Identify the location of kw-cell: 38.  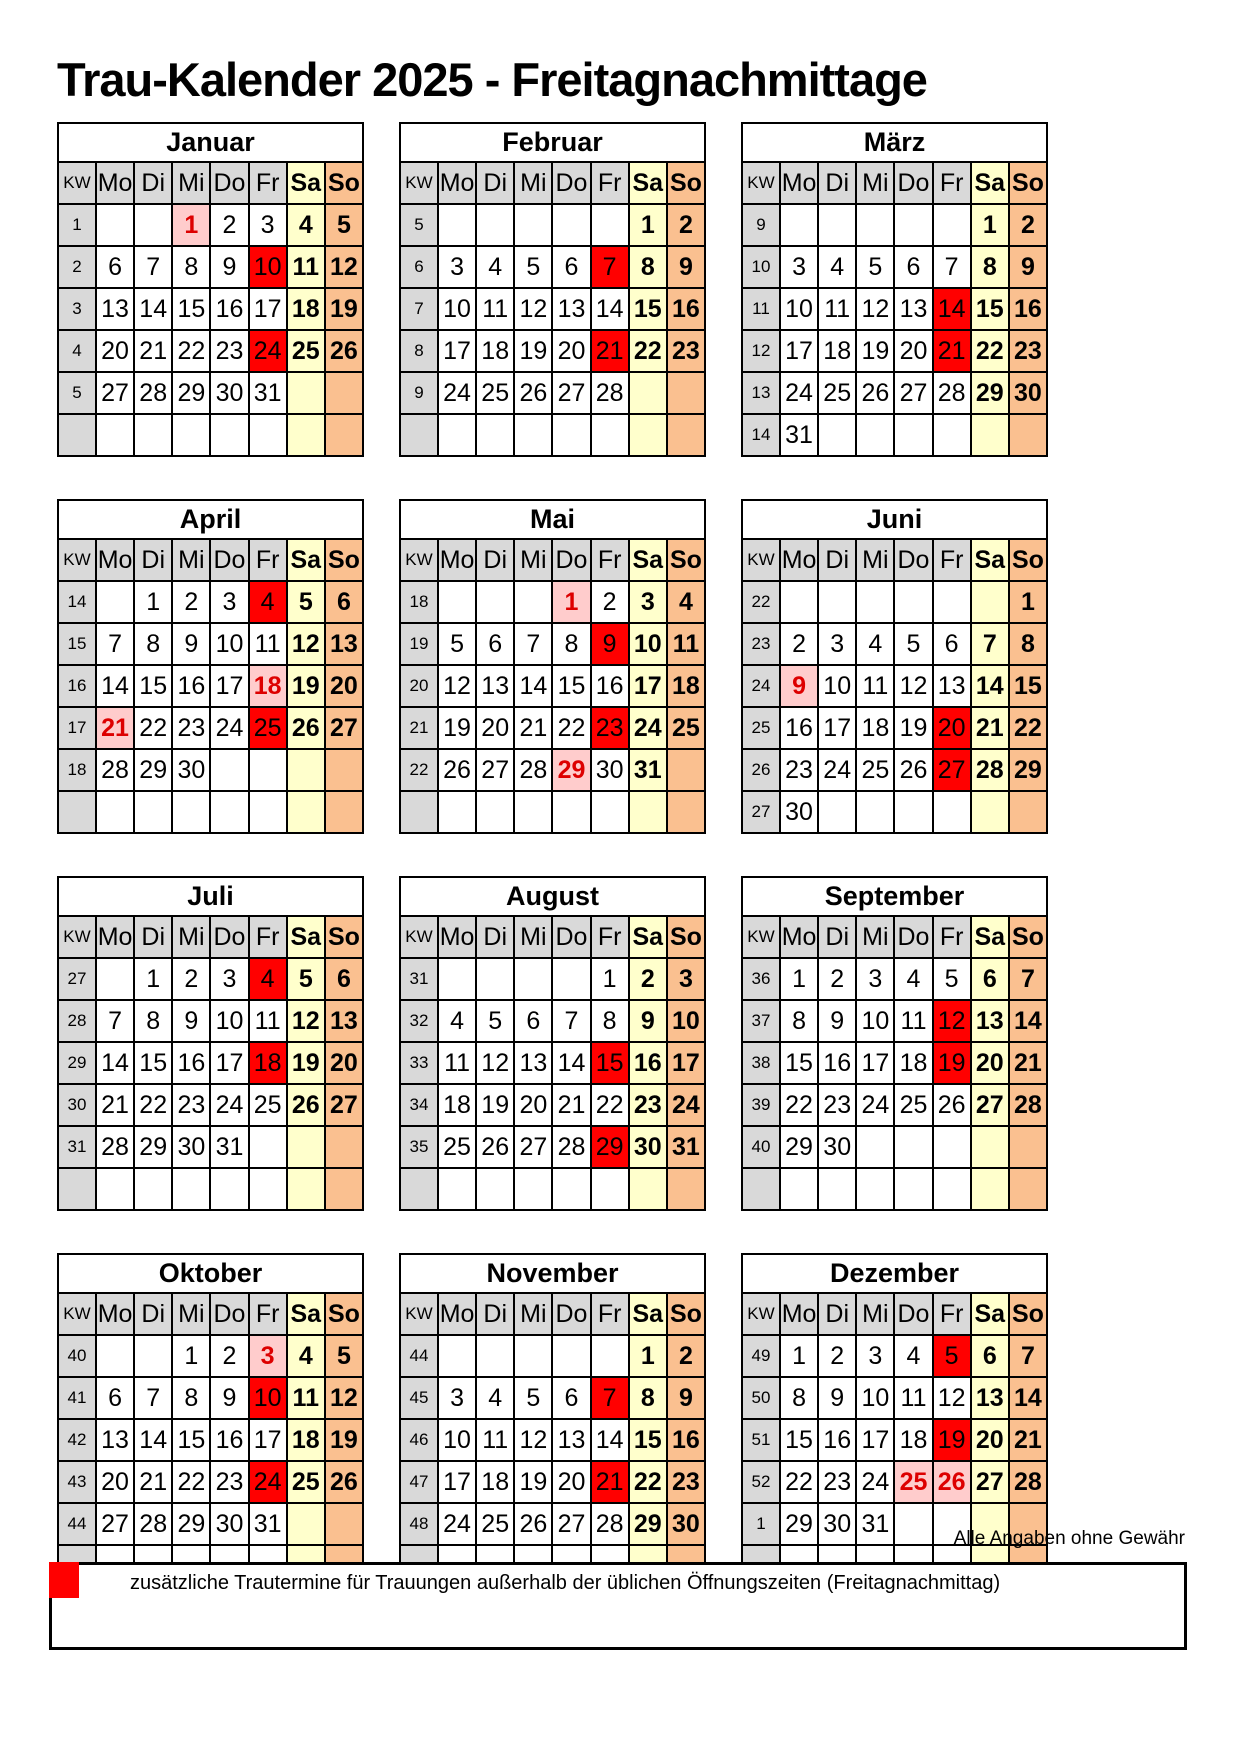
(761, 1063).